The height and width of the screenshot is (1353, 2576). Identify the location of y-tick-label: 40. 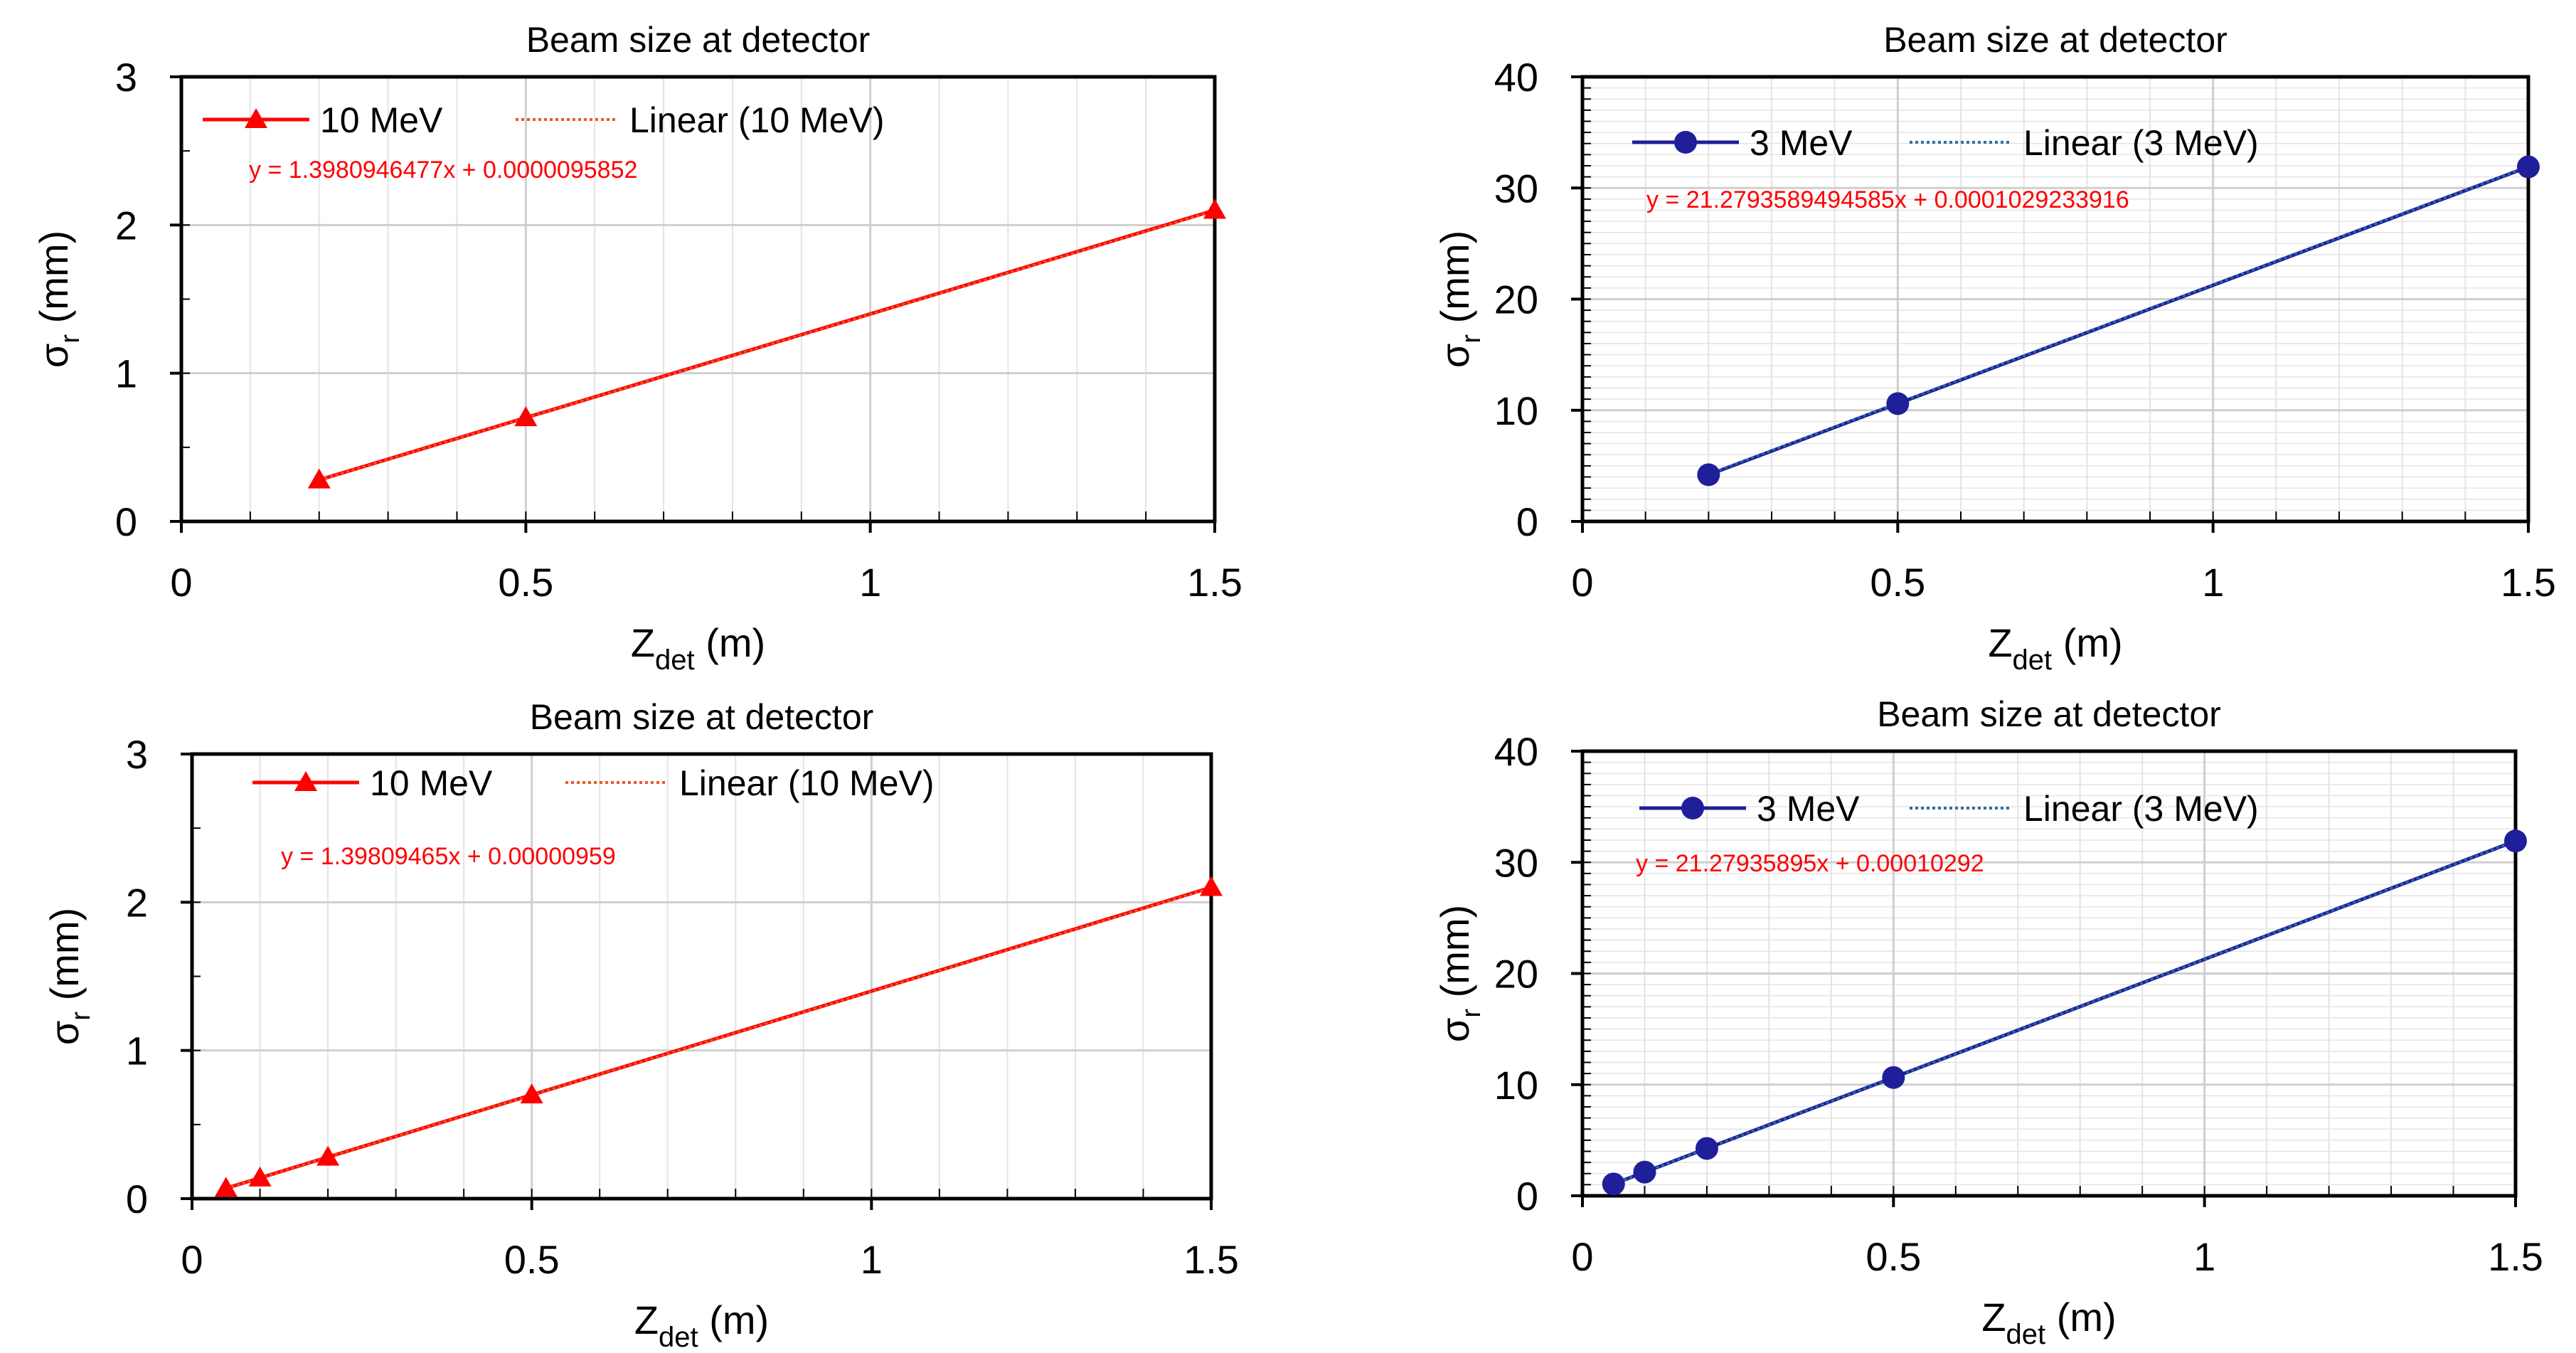
(1516, 752).